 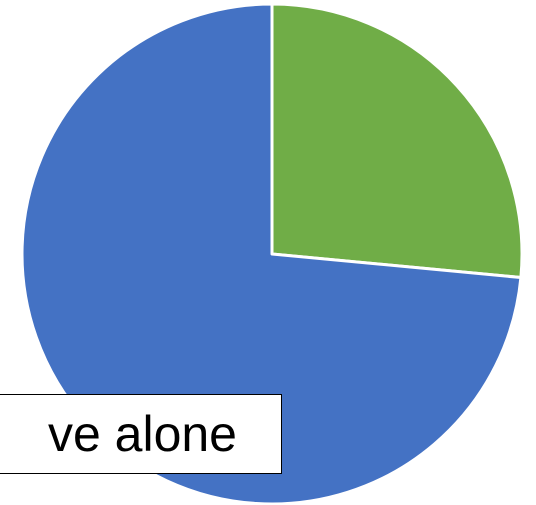 I want to click on annotation-text: ve alone, so click(x=142, y=434).